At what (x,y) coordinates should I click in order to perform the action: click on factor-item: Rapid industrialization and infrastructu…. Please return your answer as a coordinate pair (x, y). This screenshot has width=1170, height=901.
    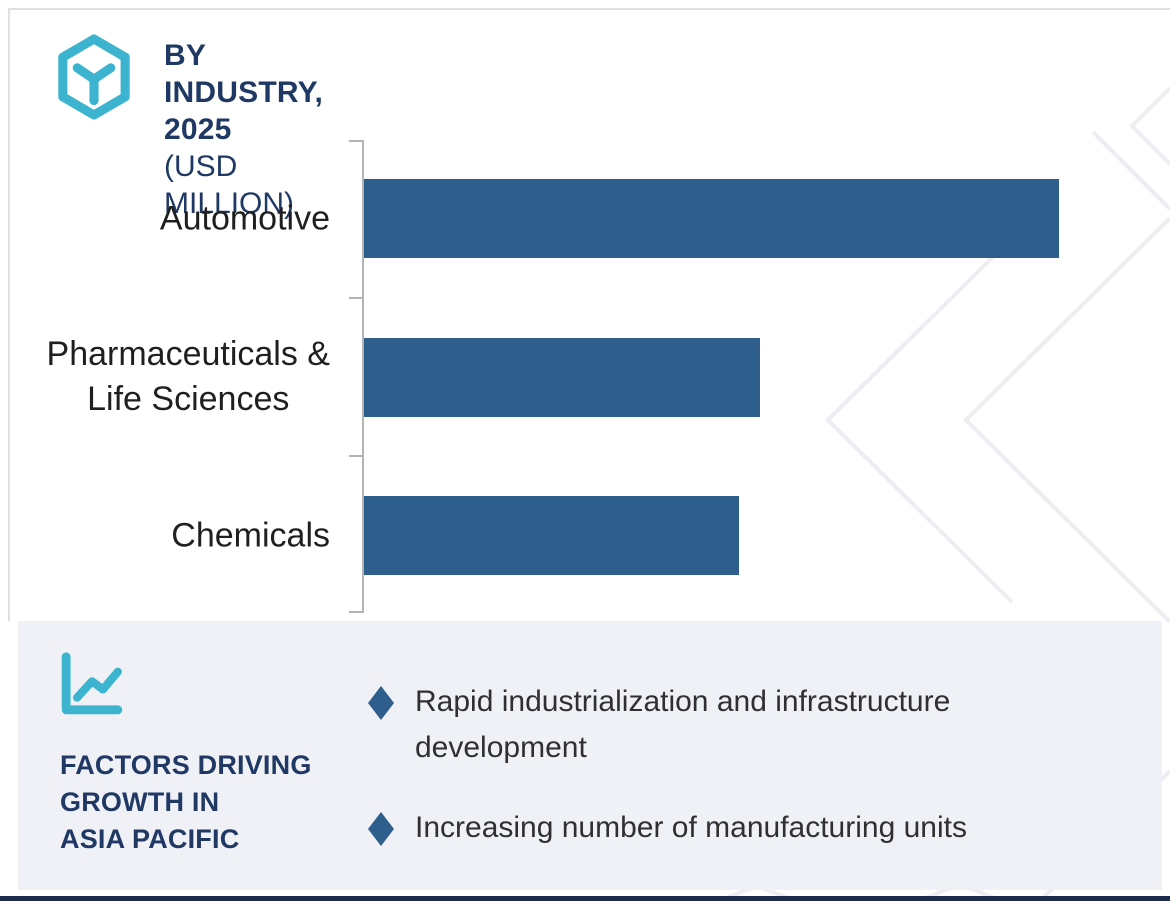
    Looking at the image, I should click on (728, 725).